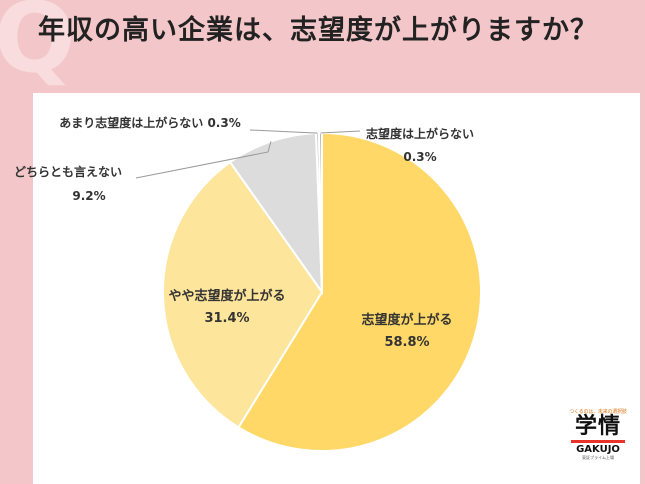  I want to click on logo-main-text: 学情, so click(597, 426).